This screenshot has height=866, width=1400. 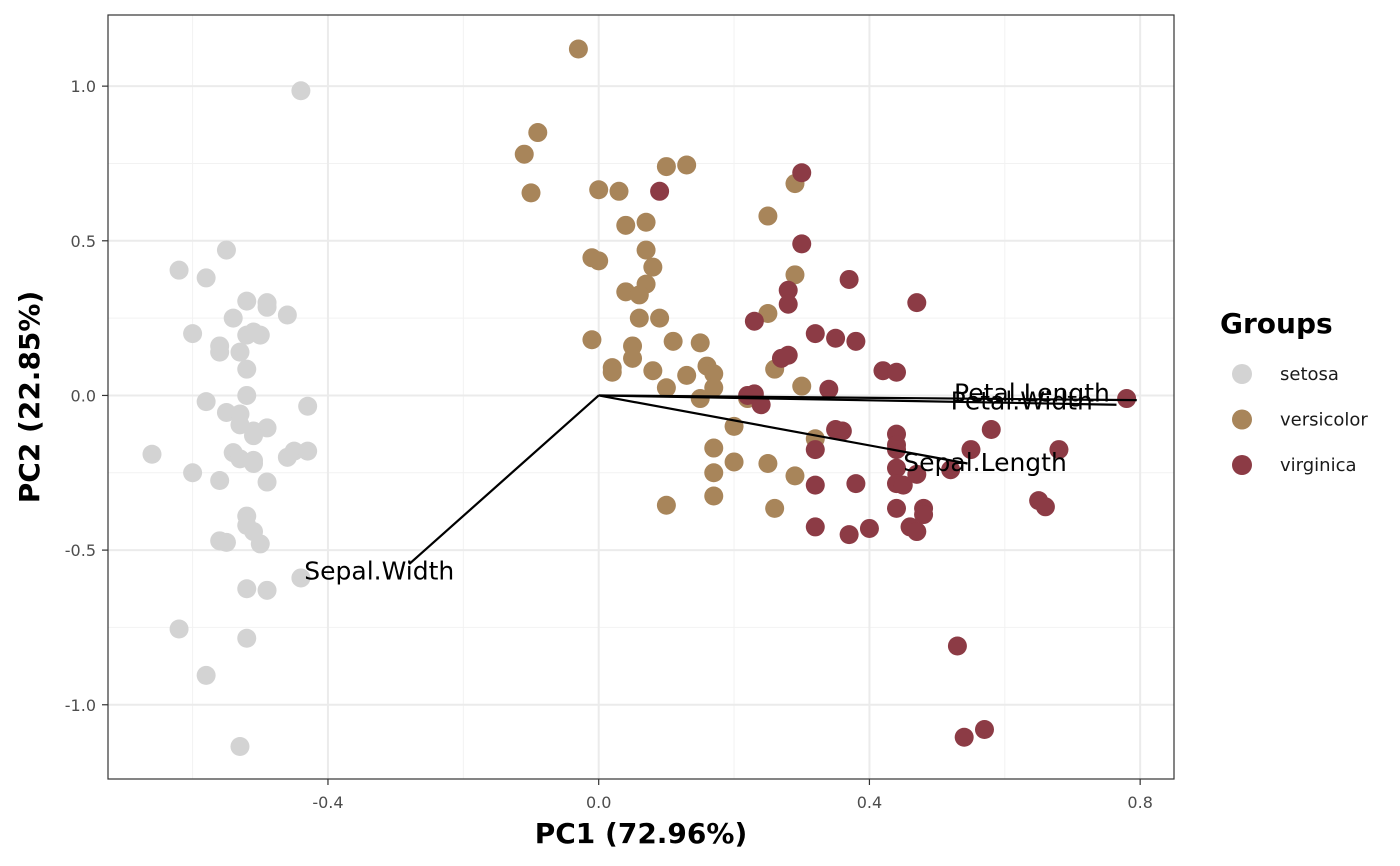 What do you see at coordinates (641, 833) in the screenshot?
I see `x-axis-title: PC1 (72.96%)` at bounding box center [641, 833].